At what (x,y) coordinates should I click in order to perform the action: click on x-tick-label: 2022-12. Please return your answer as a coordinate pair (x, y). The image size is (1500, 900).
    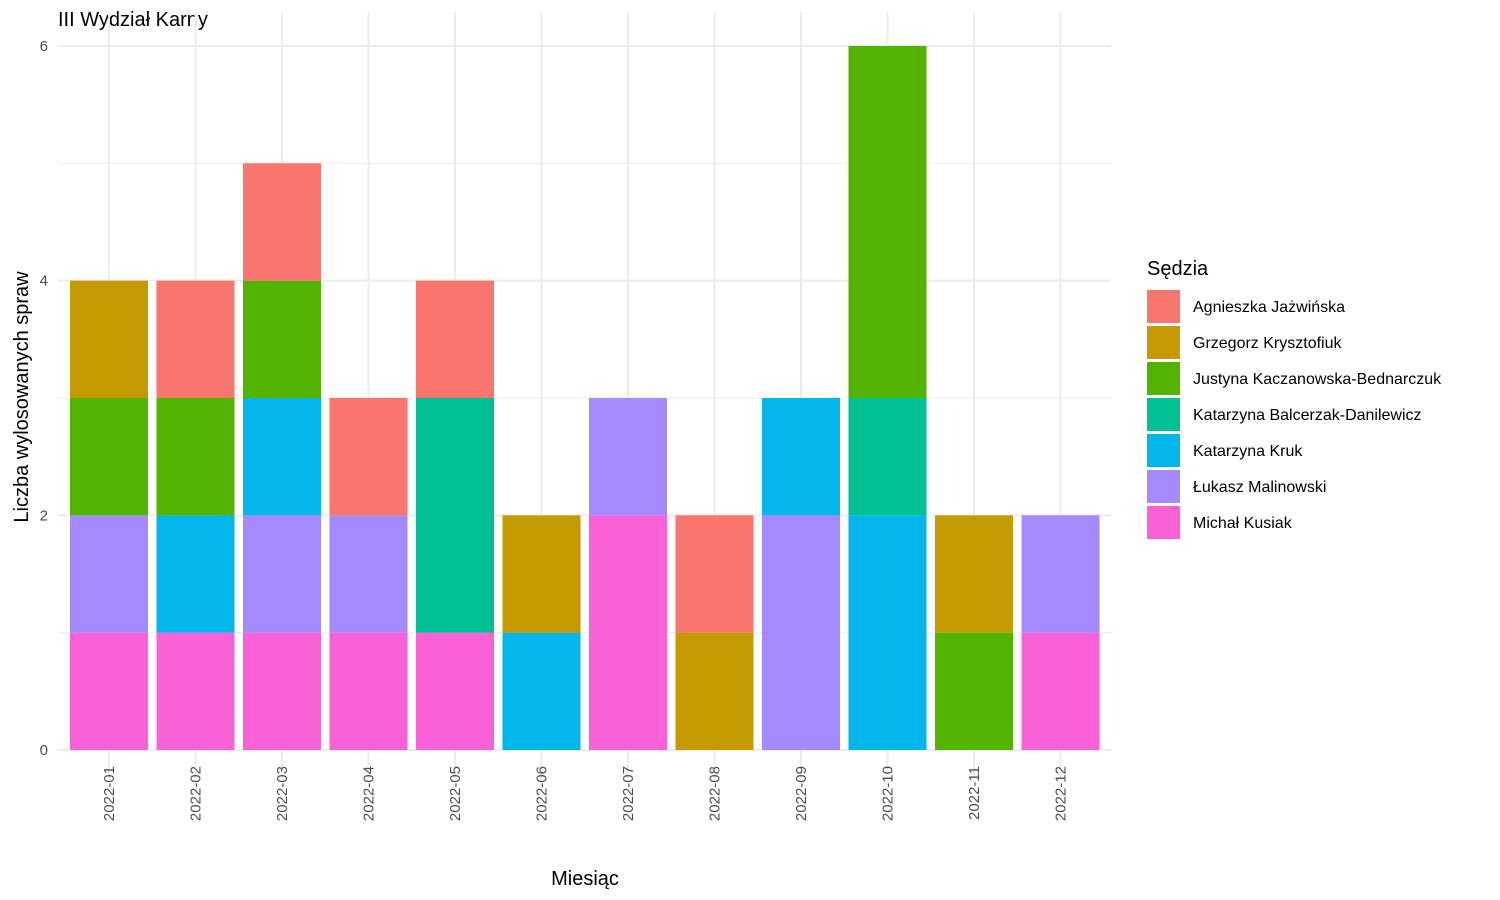
    Looking at the image, I should click on (1061, 793).